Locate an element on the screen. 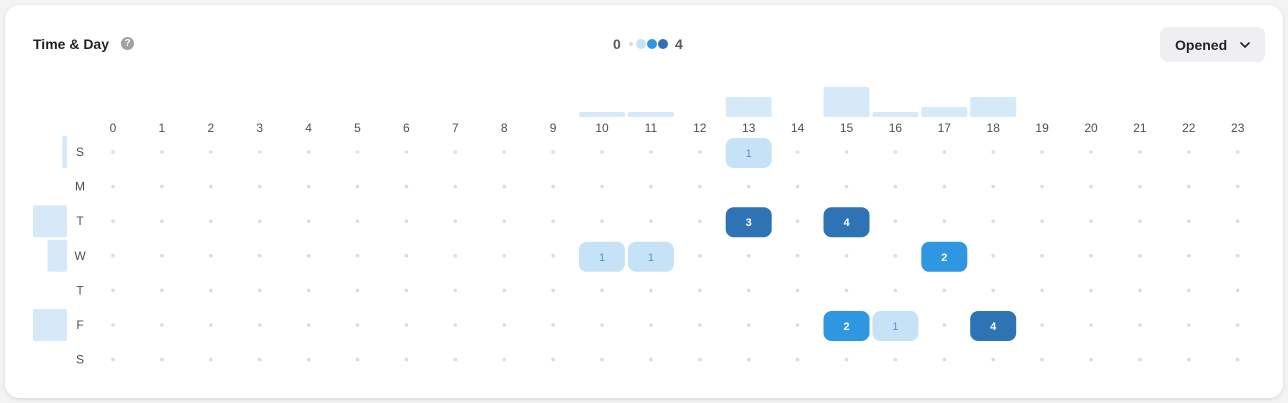 The image size is (1288, 403). hour-tick-label: 15 is located at coordinates (847, 128).